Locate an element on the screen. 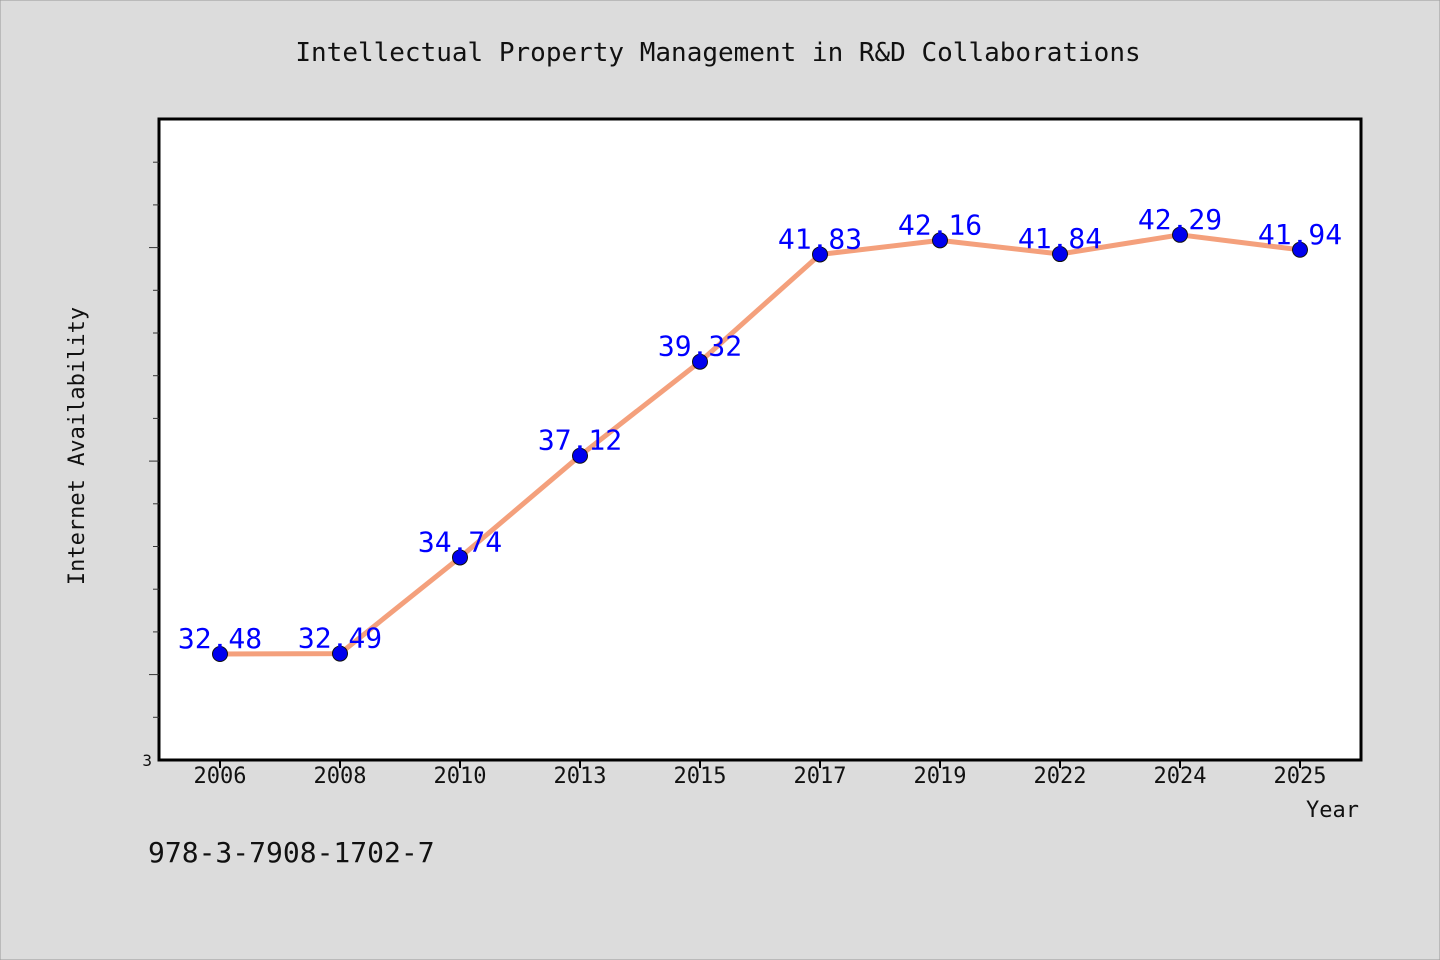 Image resolution: width=1440 pixels, height=960 pixels. x-tick-label: 2010 is located at coordinates (460, 776).